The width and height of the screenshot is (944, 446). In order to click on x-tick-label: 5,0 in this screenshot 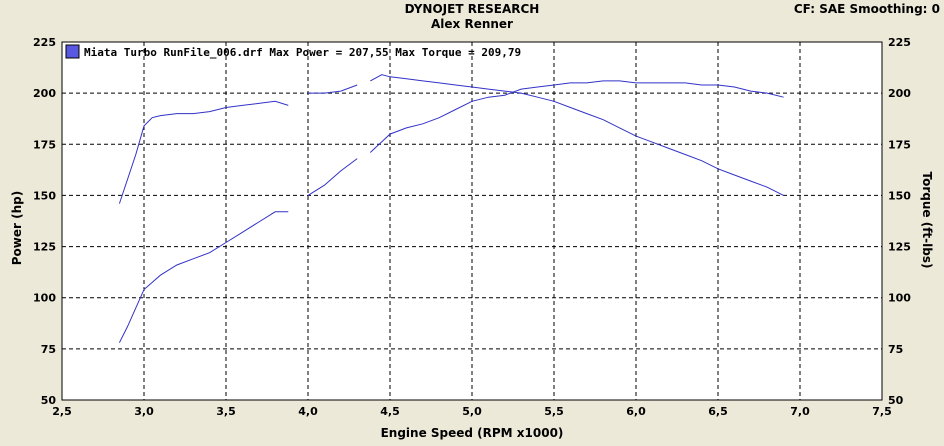, I will do `click(472, 411)`.